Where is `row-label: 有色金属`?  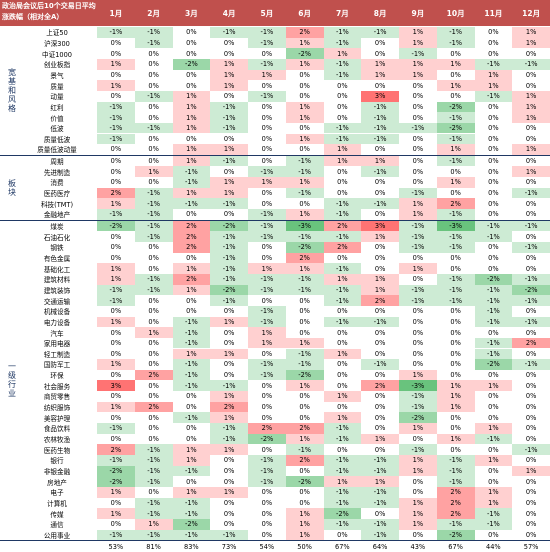 row-label: 有色金属 is located at coordinates (57, 258).